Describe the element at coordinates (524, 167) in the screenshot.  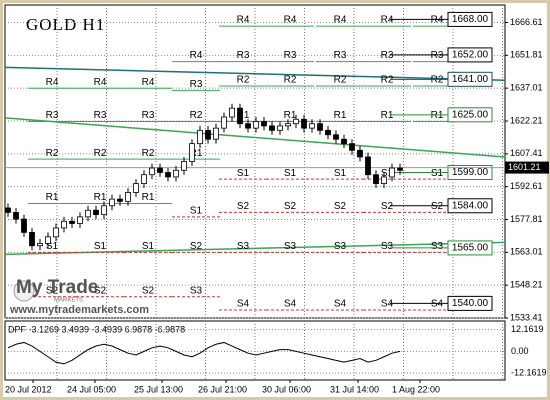
I see `current-price-label: 1601.21` at that location.